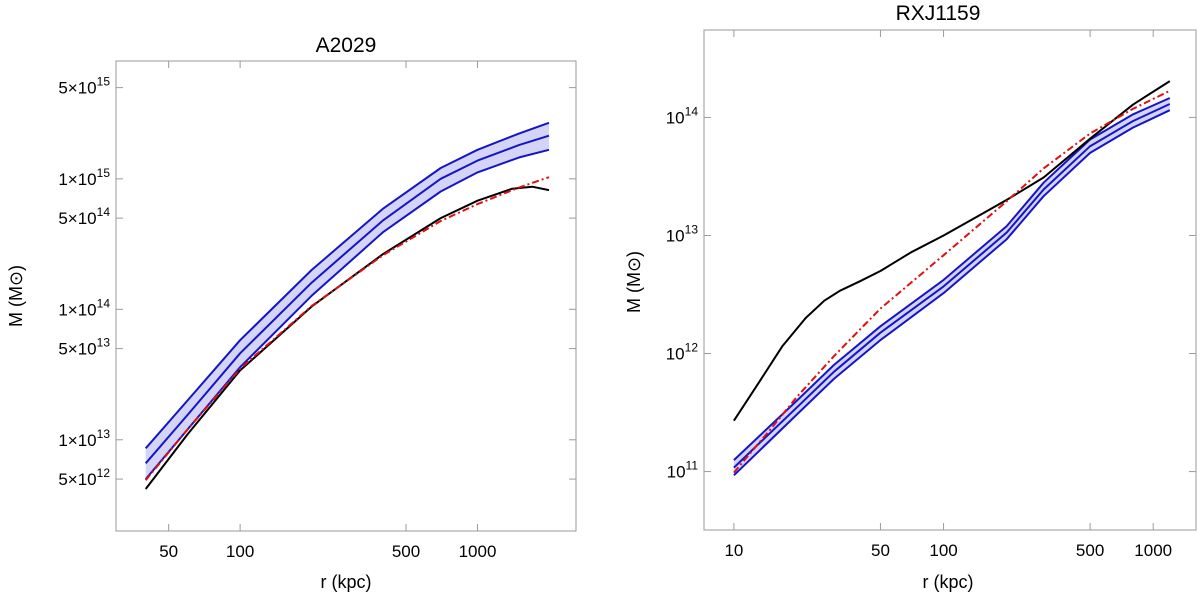  What do you see at coordinates (692, 466) in the screenshot?
I see `y-tick-exponent: 11` at bounding box center [692, 466].